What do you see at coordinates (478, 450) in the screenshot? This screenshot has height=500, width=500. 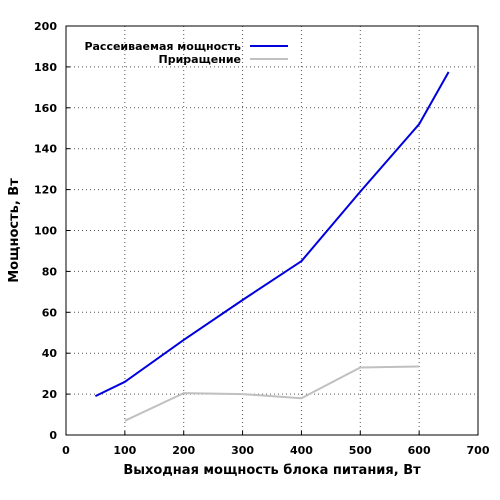 I see `x-tick-label: 700` at bounding box center [478, 450].